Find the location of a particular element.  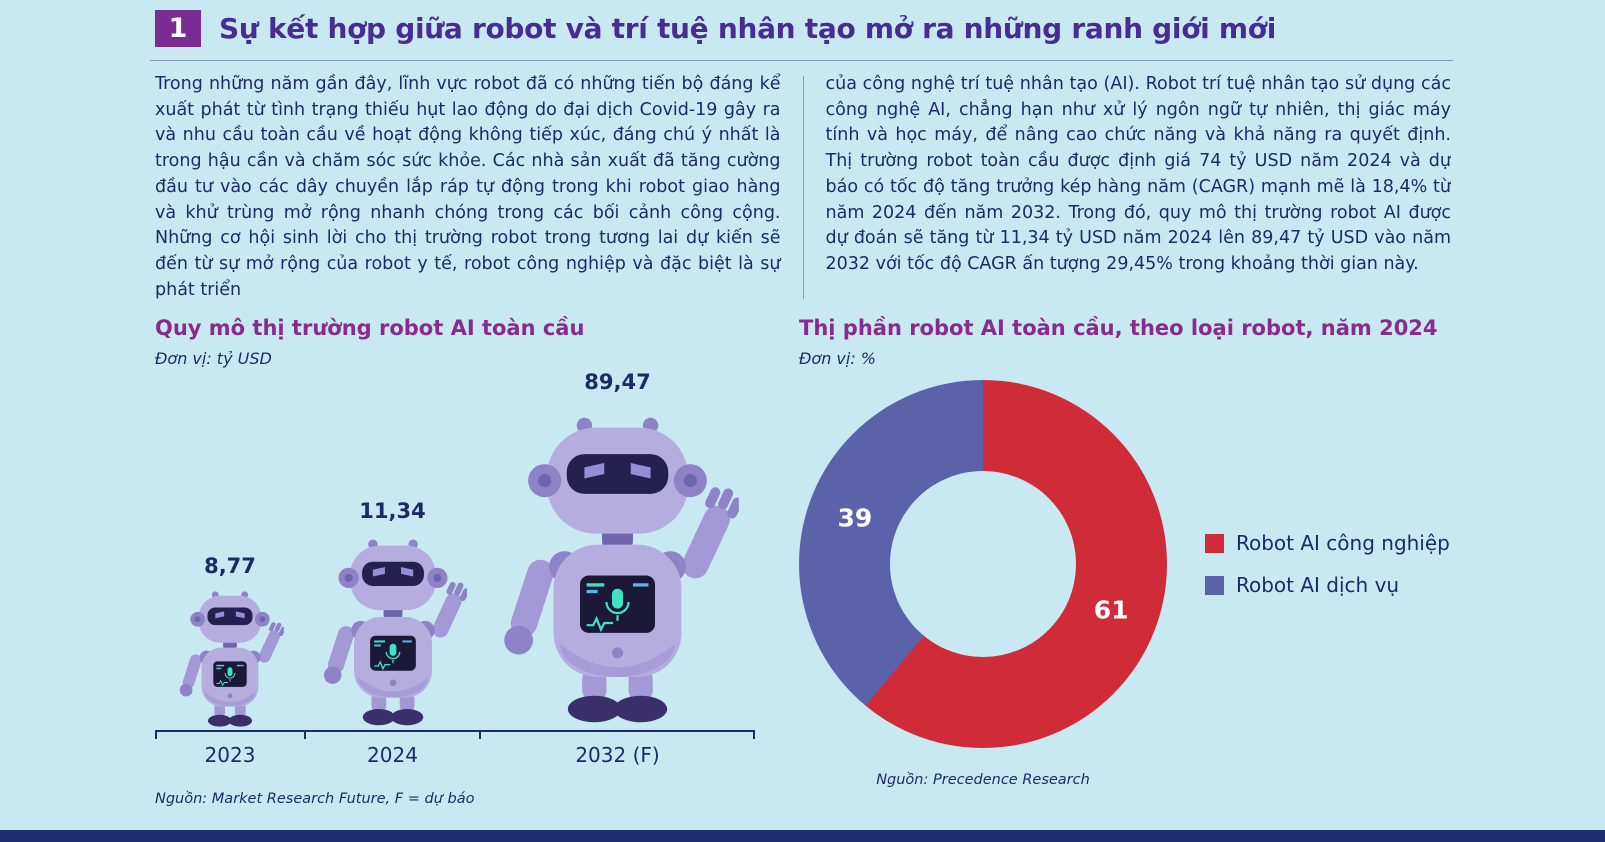

robot-icon-medium is located at coordinates (393, 629).